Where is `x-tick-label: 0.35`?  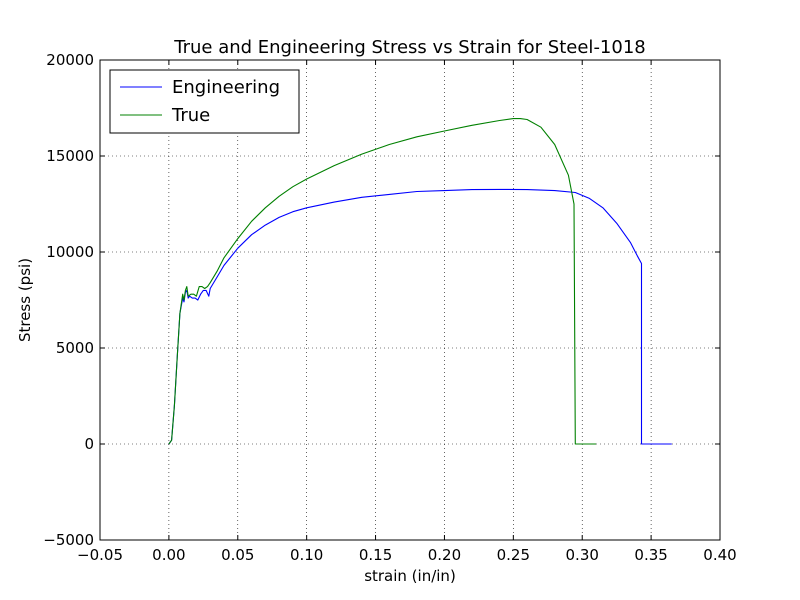
x-tick-label: 0.35 is located at coordinates (650, 555).